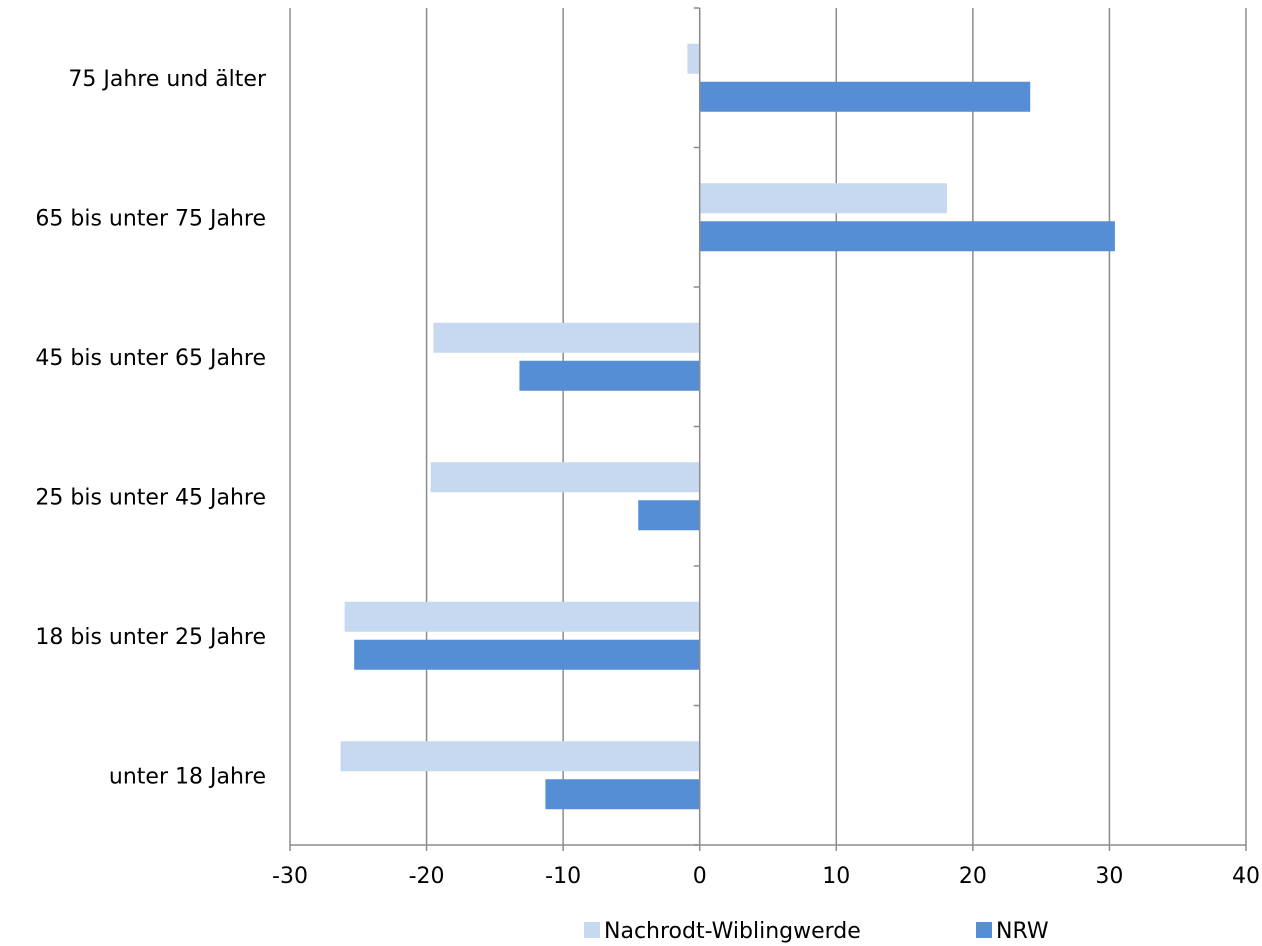  I want to click on category-label: 25 bis unter 45 Jahre, so click(150, 497).